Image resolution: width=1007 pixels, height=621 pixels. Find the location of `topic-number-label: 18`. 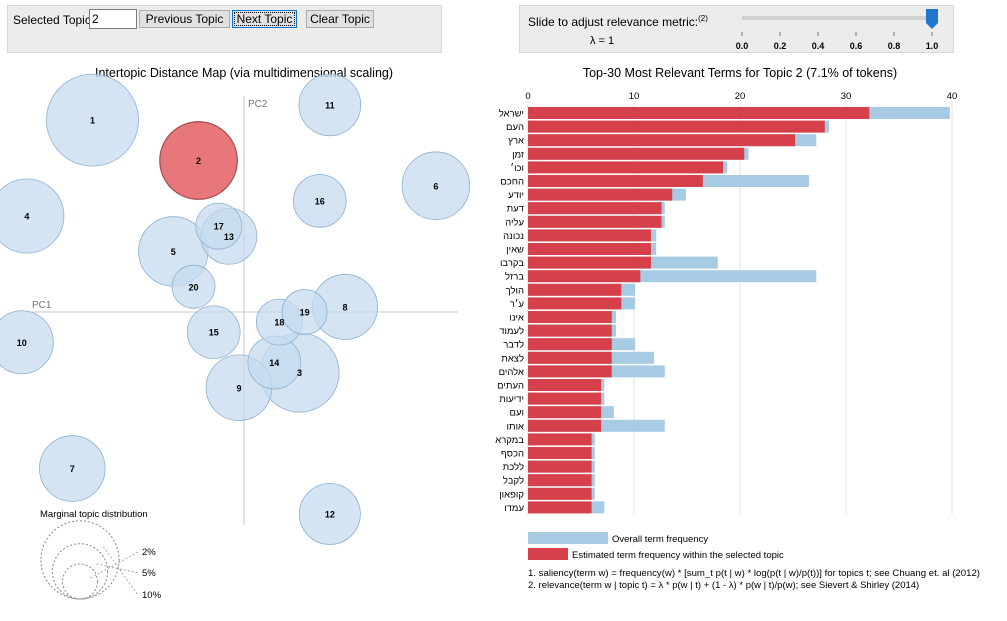

topic-number-label: 18 is located at coordinates (279, 323).